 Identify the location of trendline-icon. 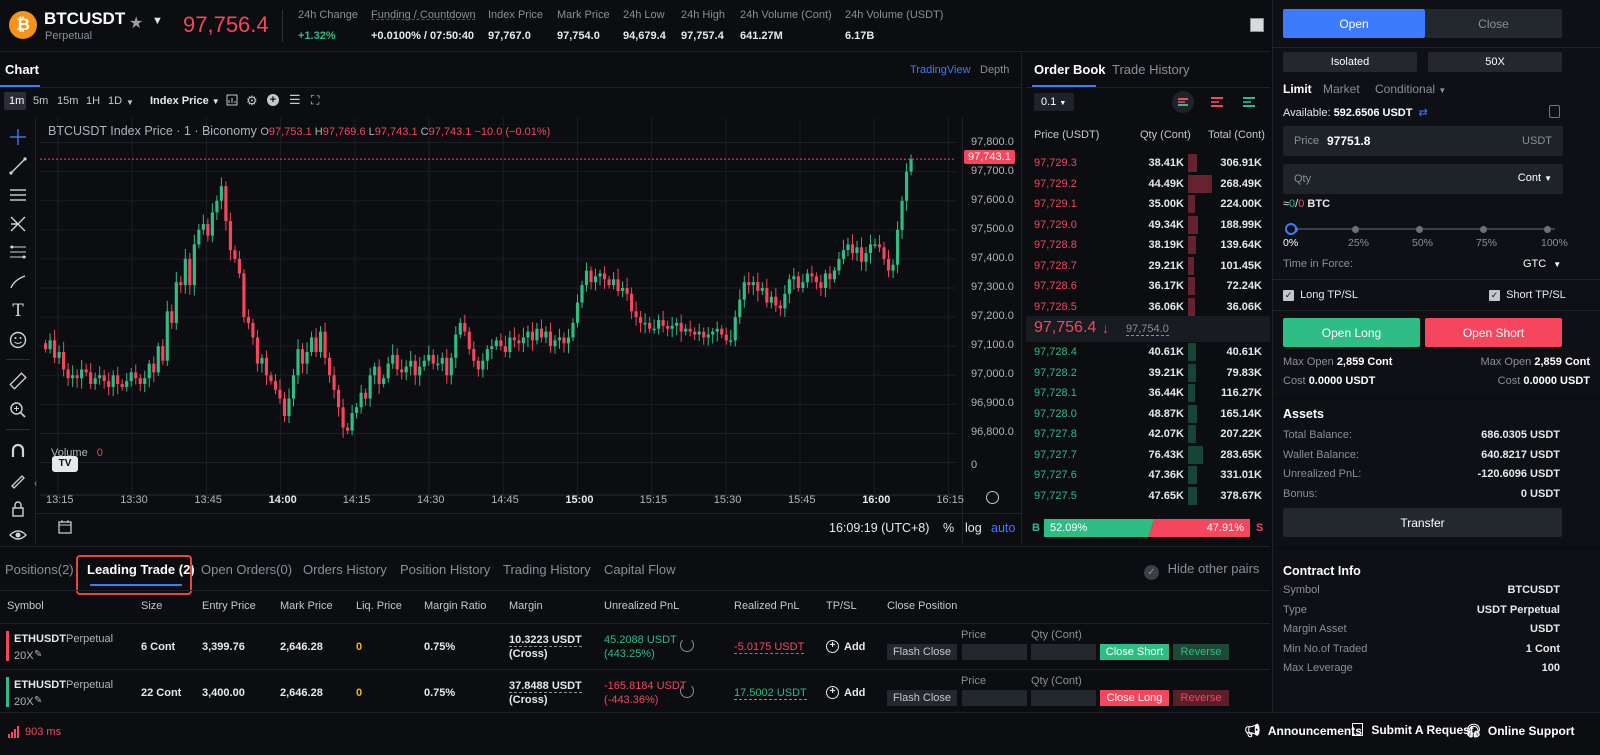
(18, 166).